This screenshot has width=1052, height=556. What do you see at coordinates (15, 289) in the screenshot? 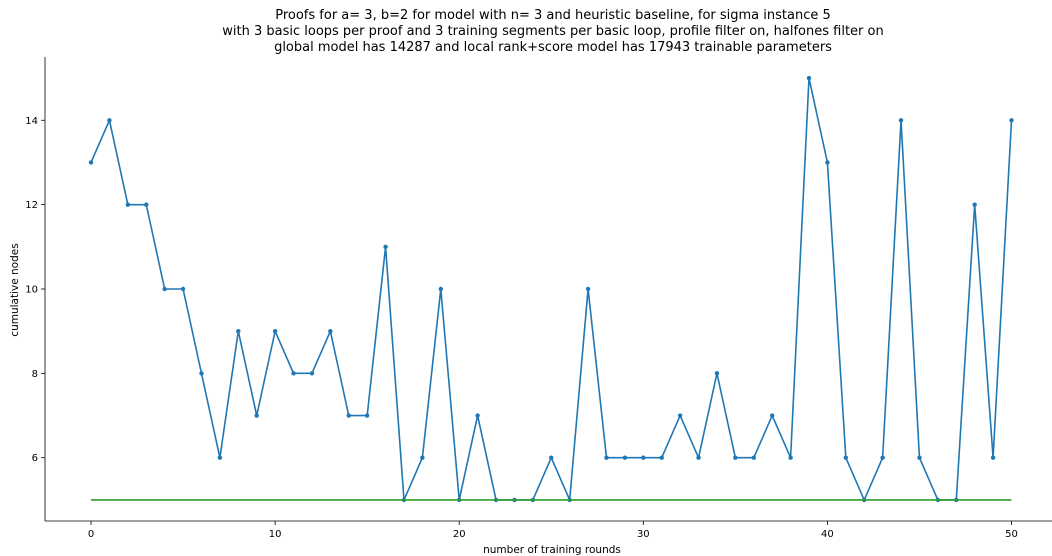
I see `y-axis-label: cumulative nodes` at bounding box center [15, 289].